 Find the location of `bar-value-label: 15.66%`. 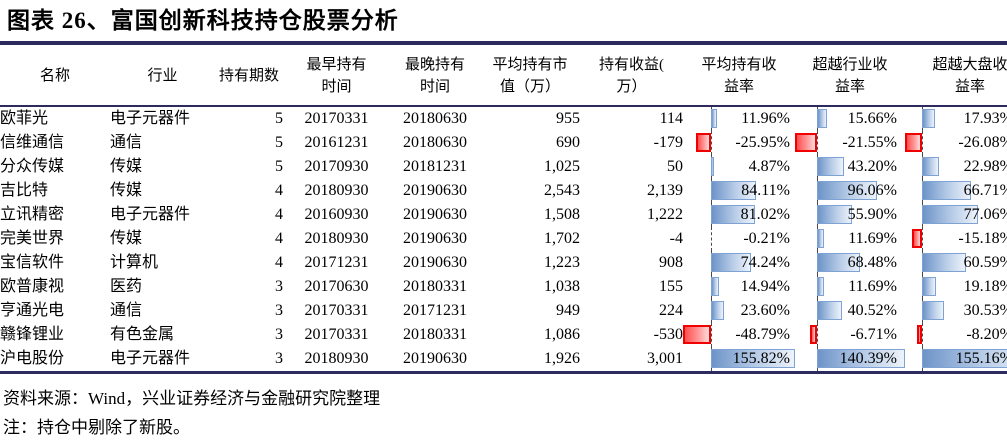

bar-value-label: 15.66% is located at coordinates (872, 118).